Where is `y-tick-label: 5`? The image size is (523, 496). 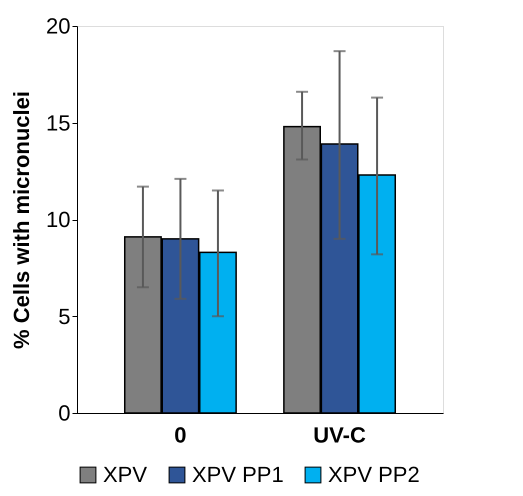 y-tick-label: 5 is located at coordinates (64, 316).